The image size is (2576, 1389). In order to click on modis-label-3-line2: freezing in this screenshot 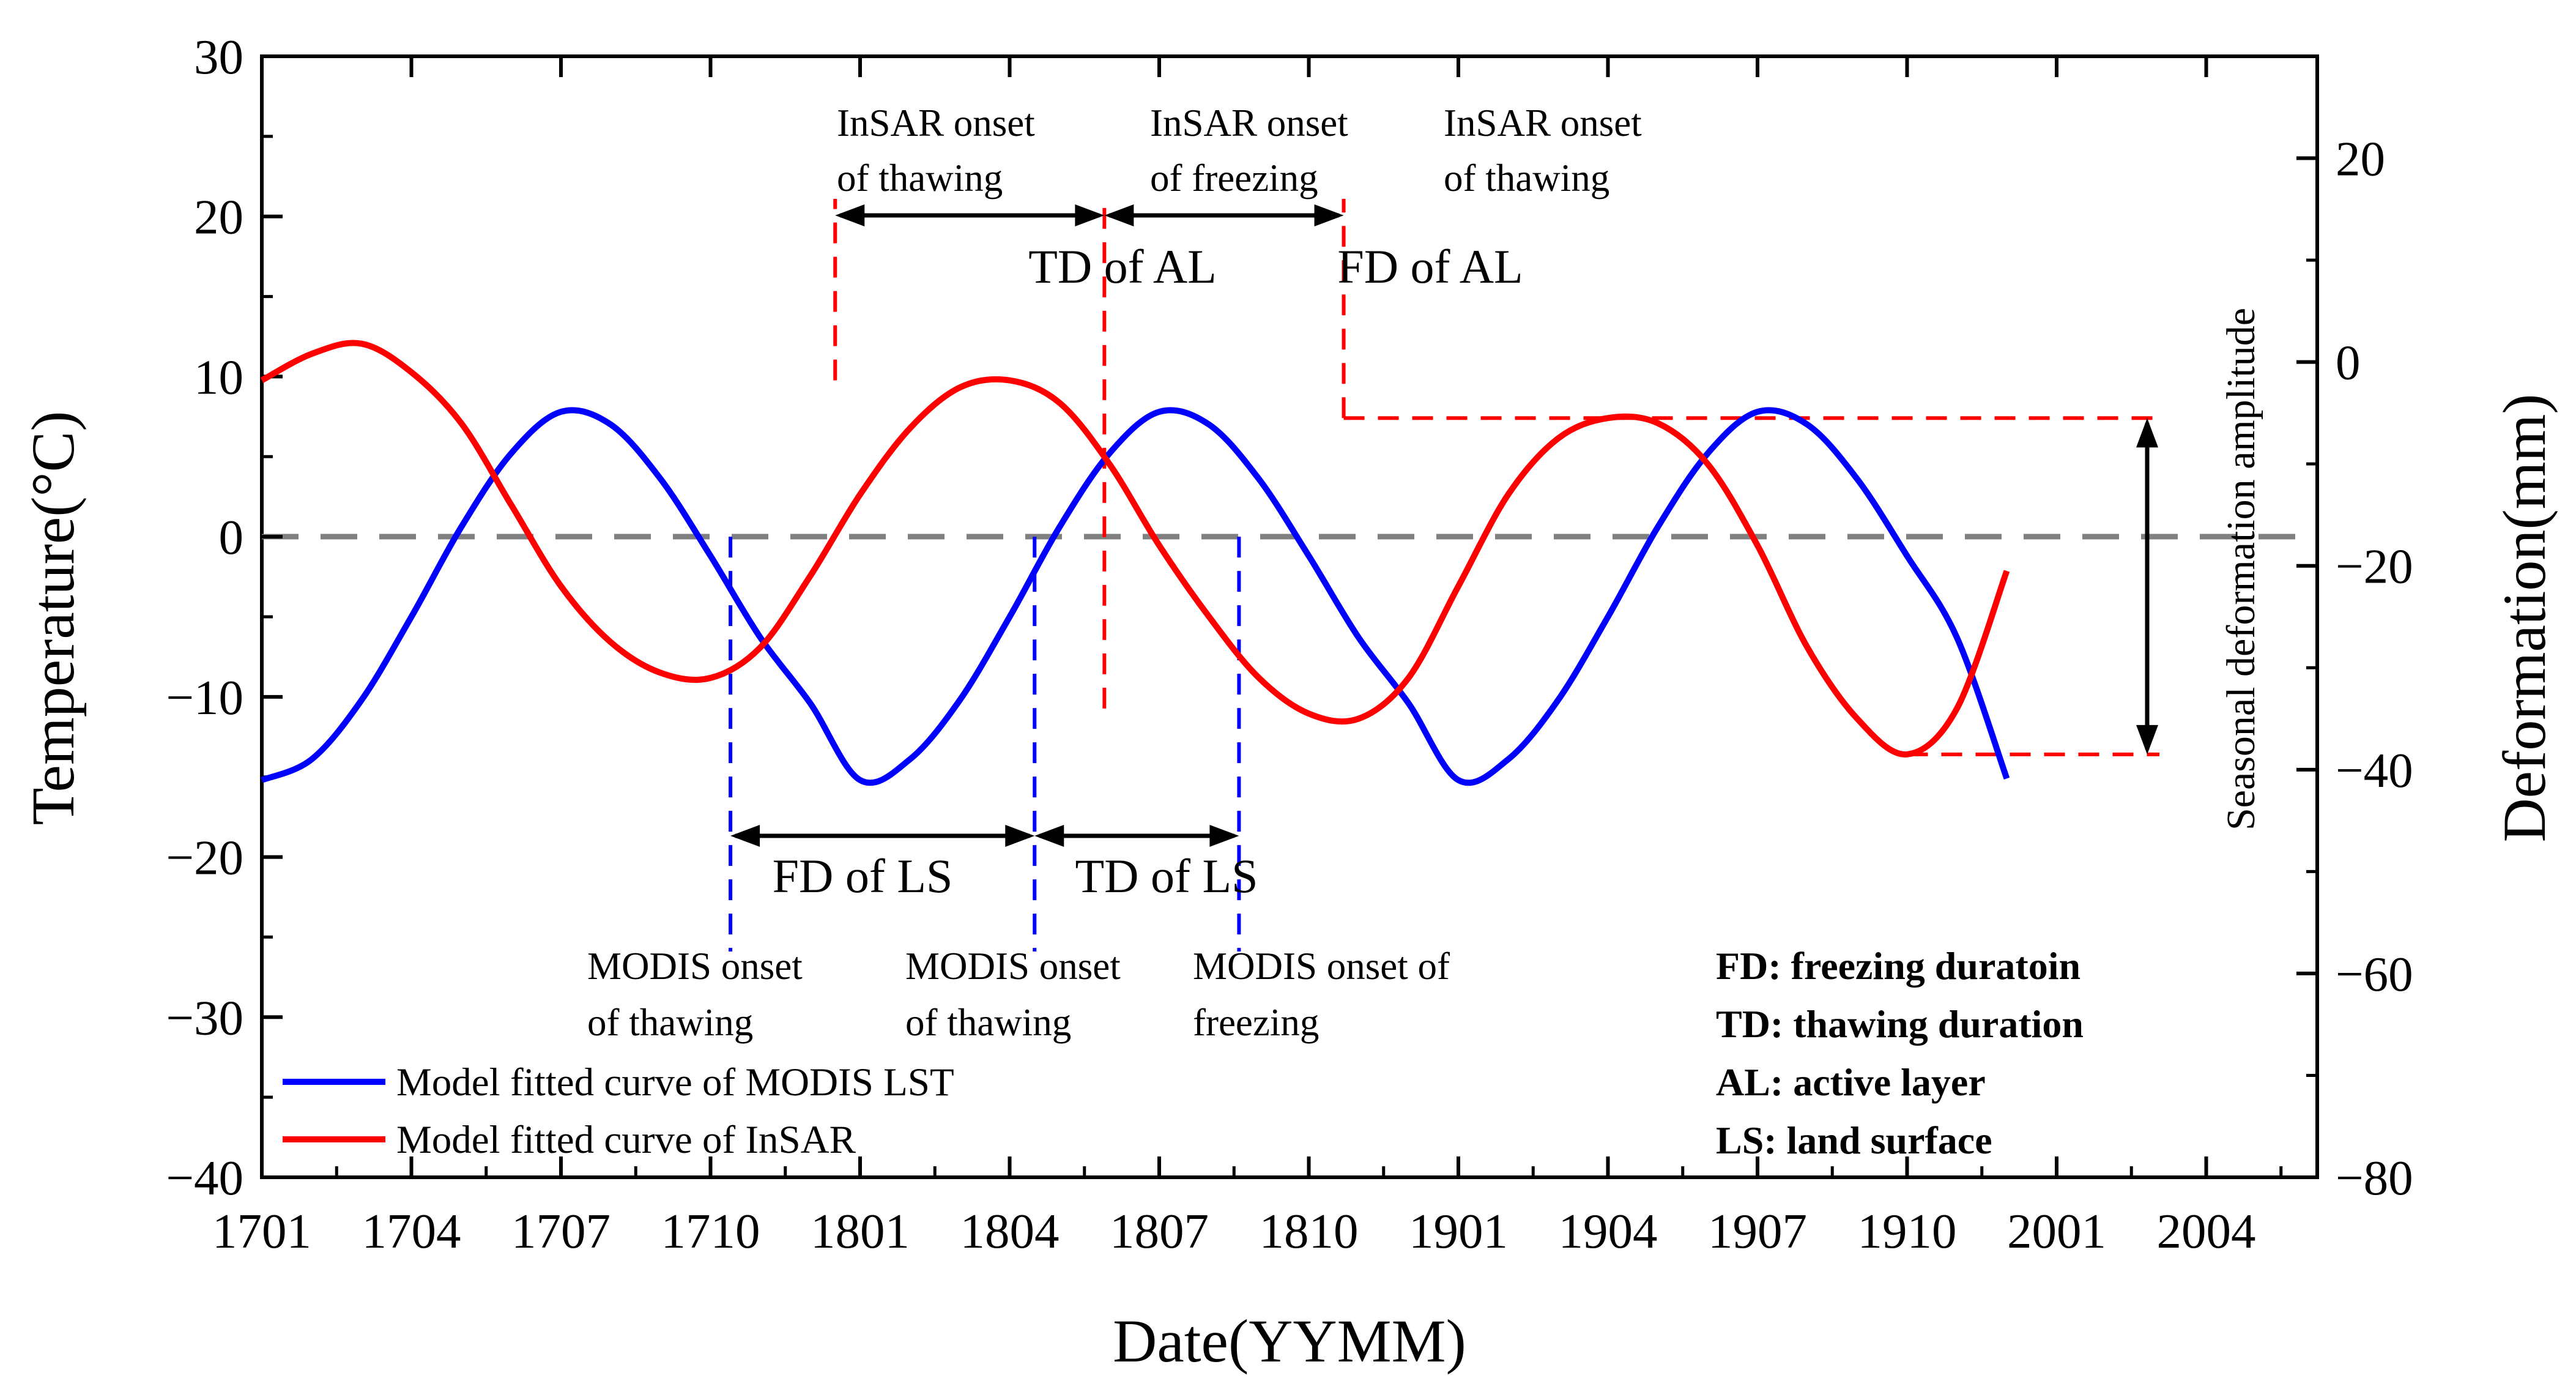, I will do `click(1256, 1023)`.